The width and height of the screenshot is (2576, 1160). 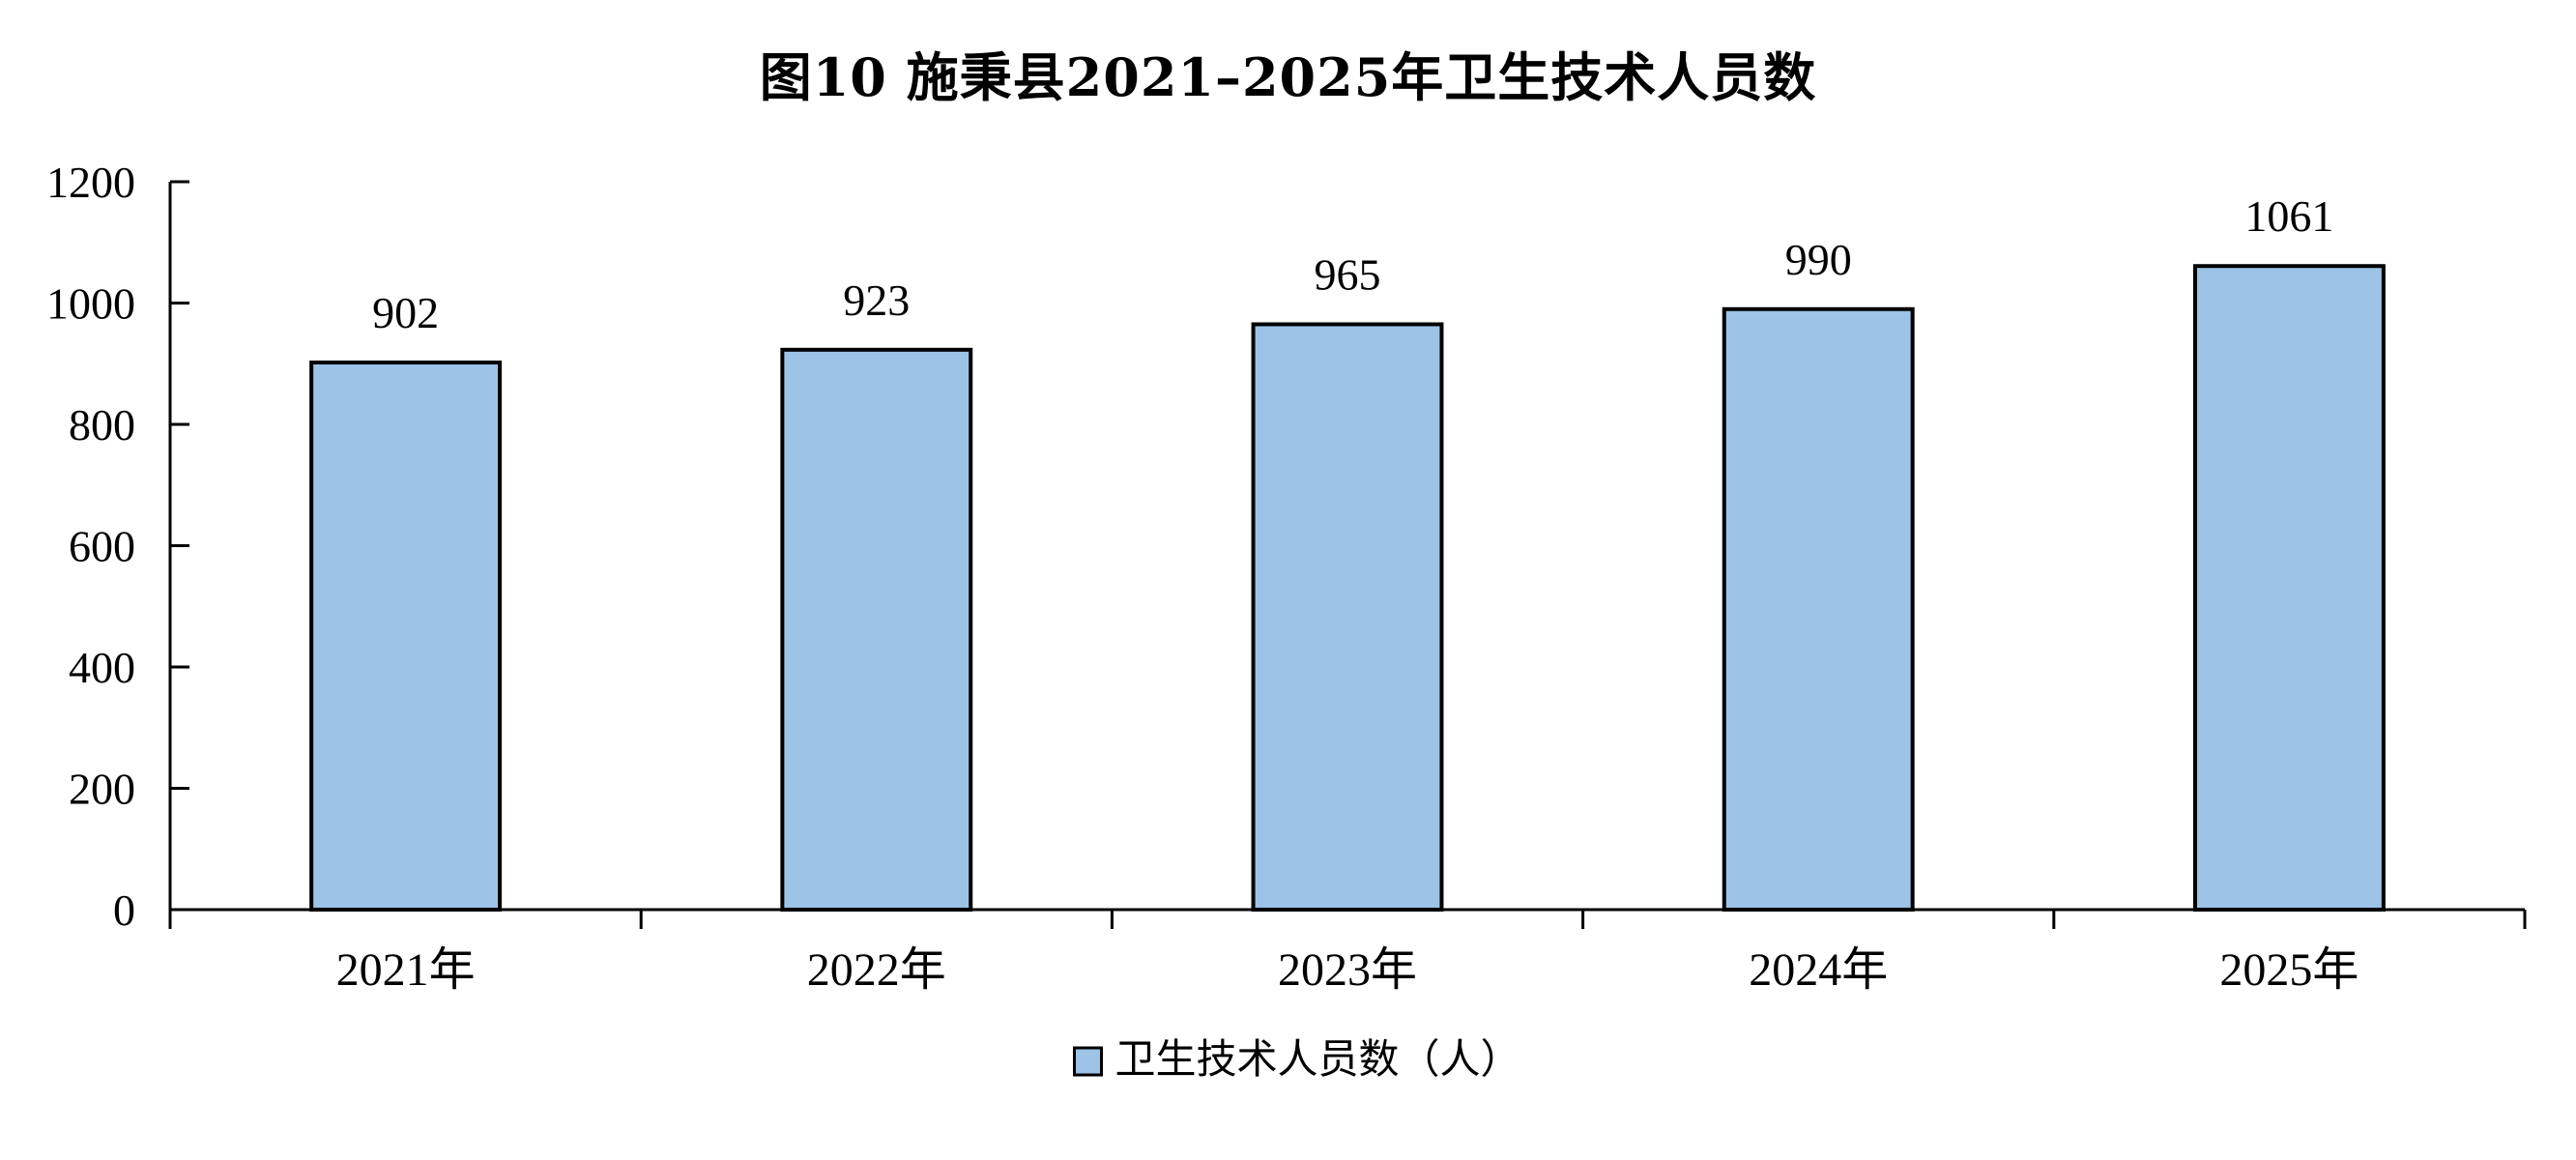 What do you see at coordinates (877, 300) in the screenshot?
I see `data-label: 923` at bounding box center [877, 300].